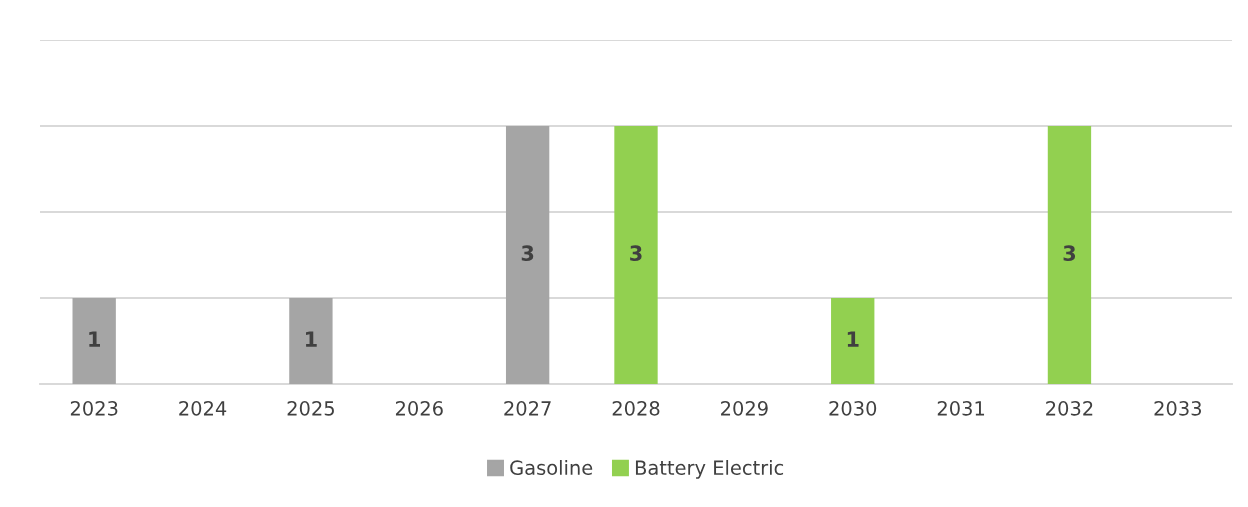 This screenshot has height=507, width=1248. What do you see at coordinates (527, 408) in the screenshot?
I see `x-tick-label: 2027` at bounding box center [527, 408].